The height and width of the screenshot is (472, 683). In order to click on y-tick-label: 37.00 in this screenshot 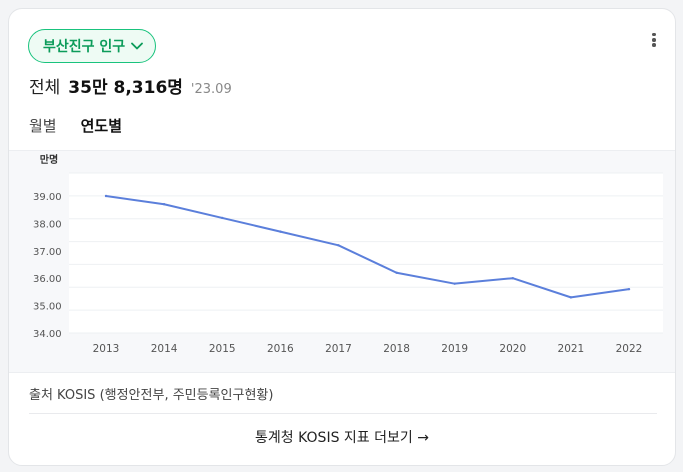, I will do `click(47, 252)`.